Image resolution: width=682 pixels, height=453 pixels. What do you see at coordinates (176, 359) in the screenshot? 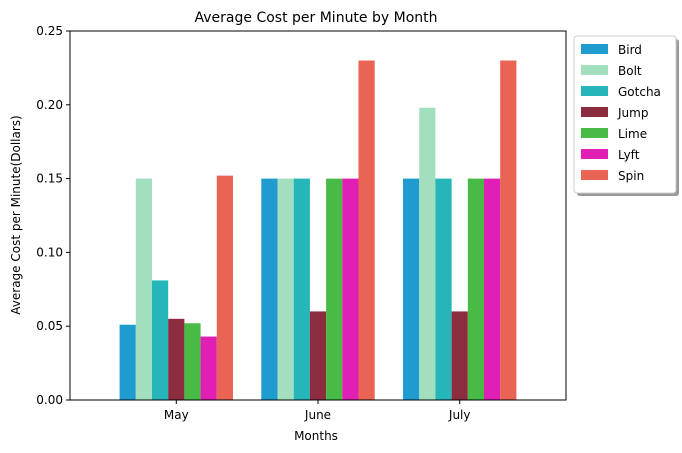
I see `bar-jump-may` at bounding box center [176, 359].